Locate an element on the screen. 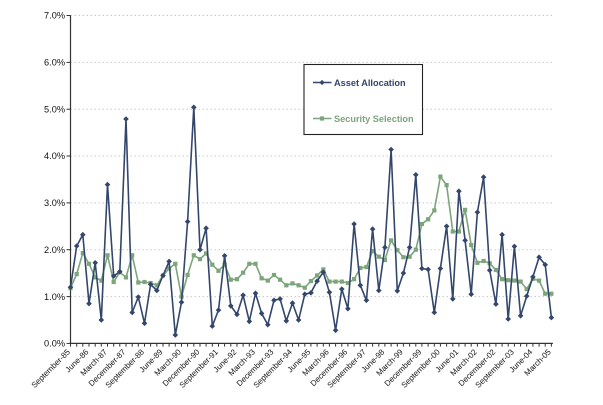 The width and height of the screenshot is (603, 405). svg-text: 2.0% is located at coordinates (54, 250).